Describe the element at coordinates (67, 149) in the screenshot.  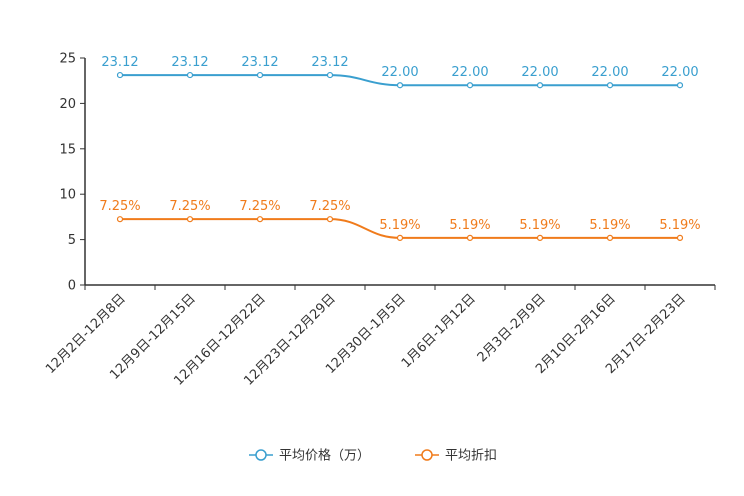
I see `y-tick-label: 15` at that location.